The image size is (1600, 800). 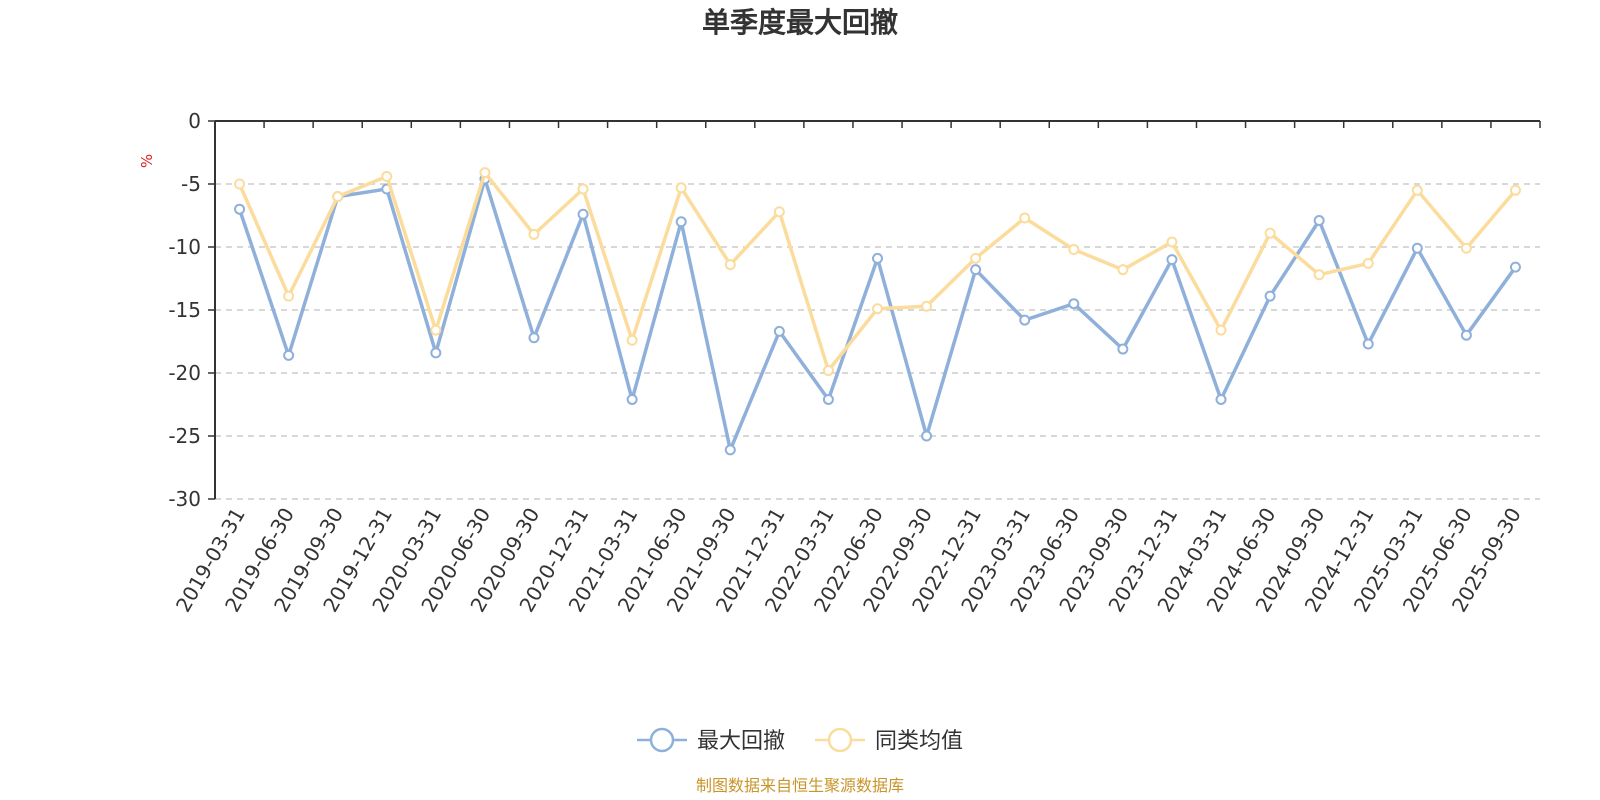 I want to click on y-tick-label-3: -15, so click(x=184, y=310).